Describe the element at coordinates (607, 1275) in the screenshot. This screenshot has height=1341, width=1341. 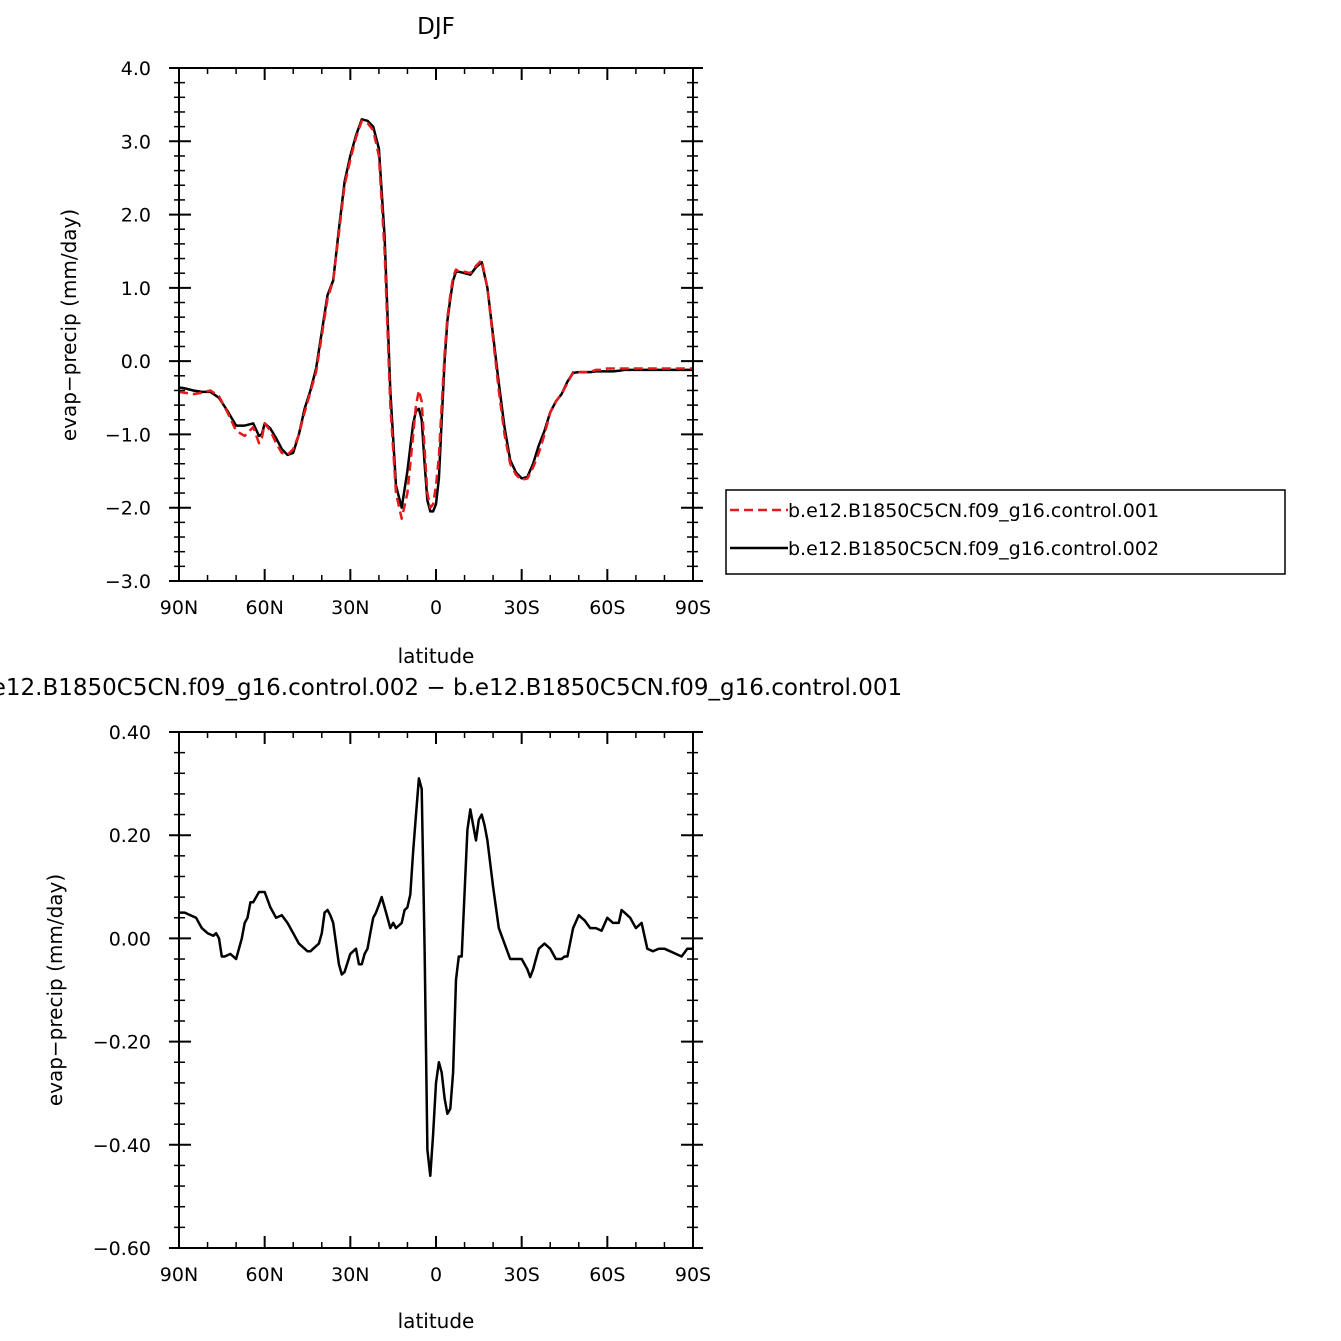
I see `bottom-x-tick-label: 60S` at that location.